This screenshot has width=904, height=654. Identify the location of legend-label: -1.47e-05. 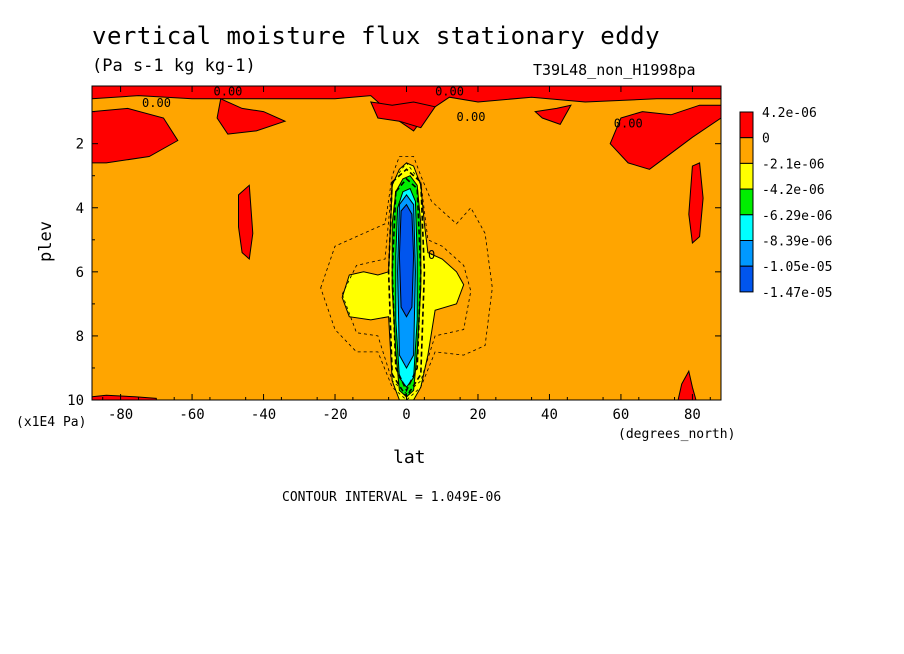
(797, 293).